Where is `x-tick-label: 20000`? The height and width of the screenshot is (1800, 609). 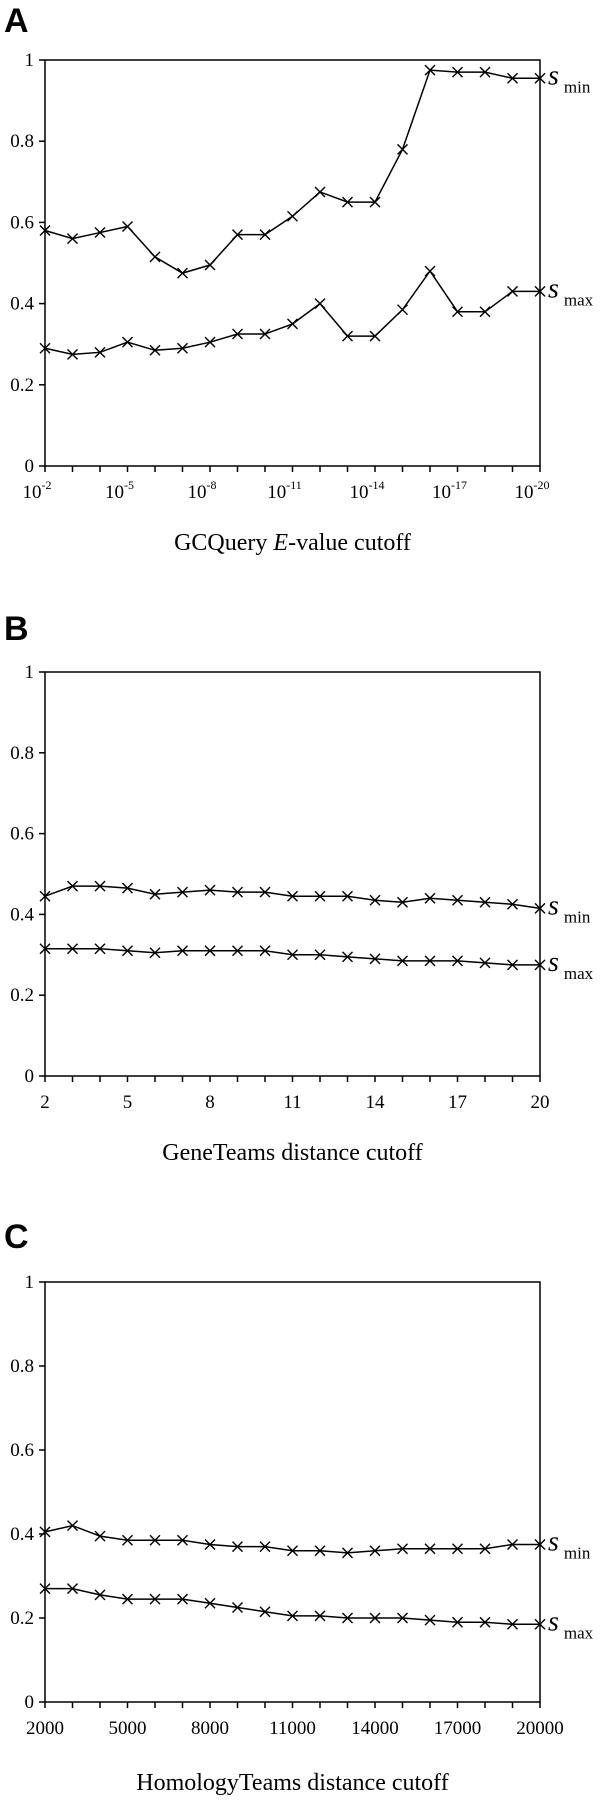 x-tick-label: 20000 is located at coordinates (540, 1728).